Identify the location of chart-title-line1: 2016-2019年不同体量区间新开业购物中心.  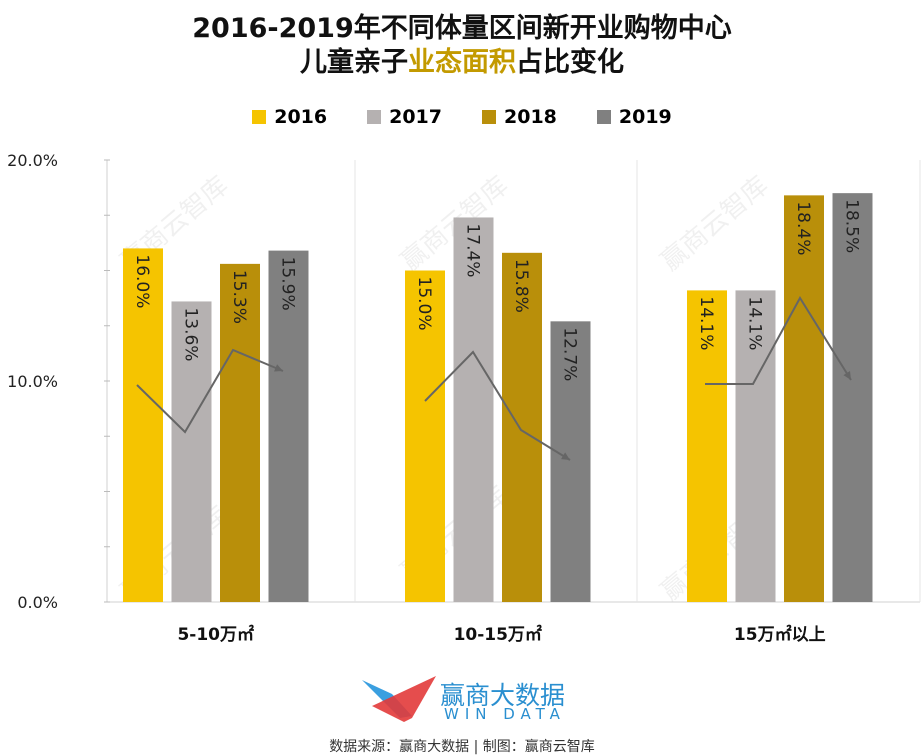
(462, 28).